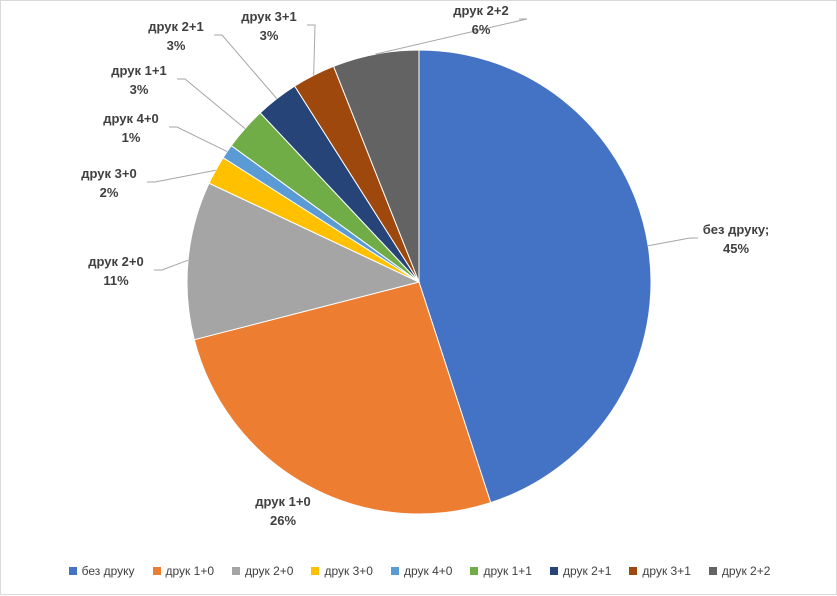 This screenshot has width=837, height=596. I want to click on legend-item-5: друк 4+0, so click(421, 571).